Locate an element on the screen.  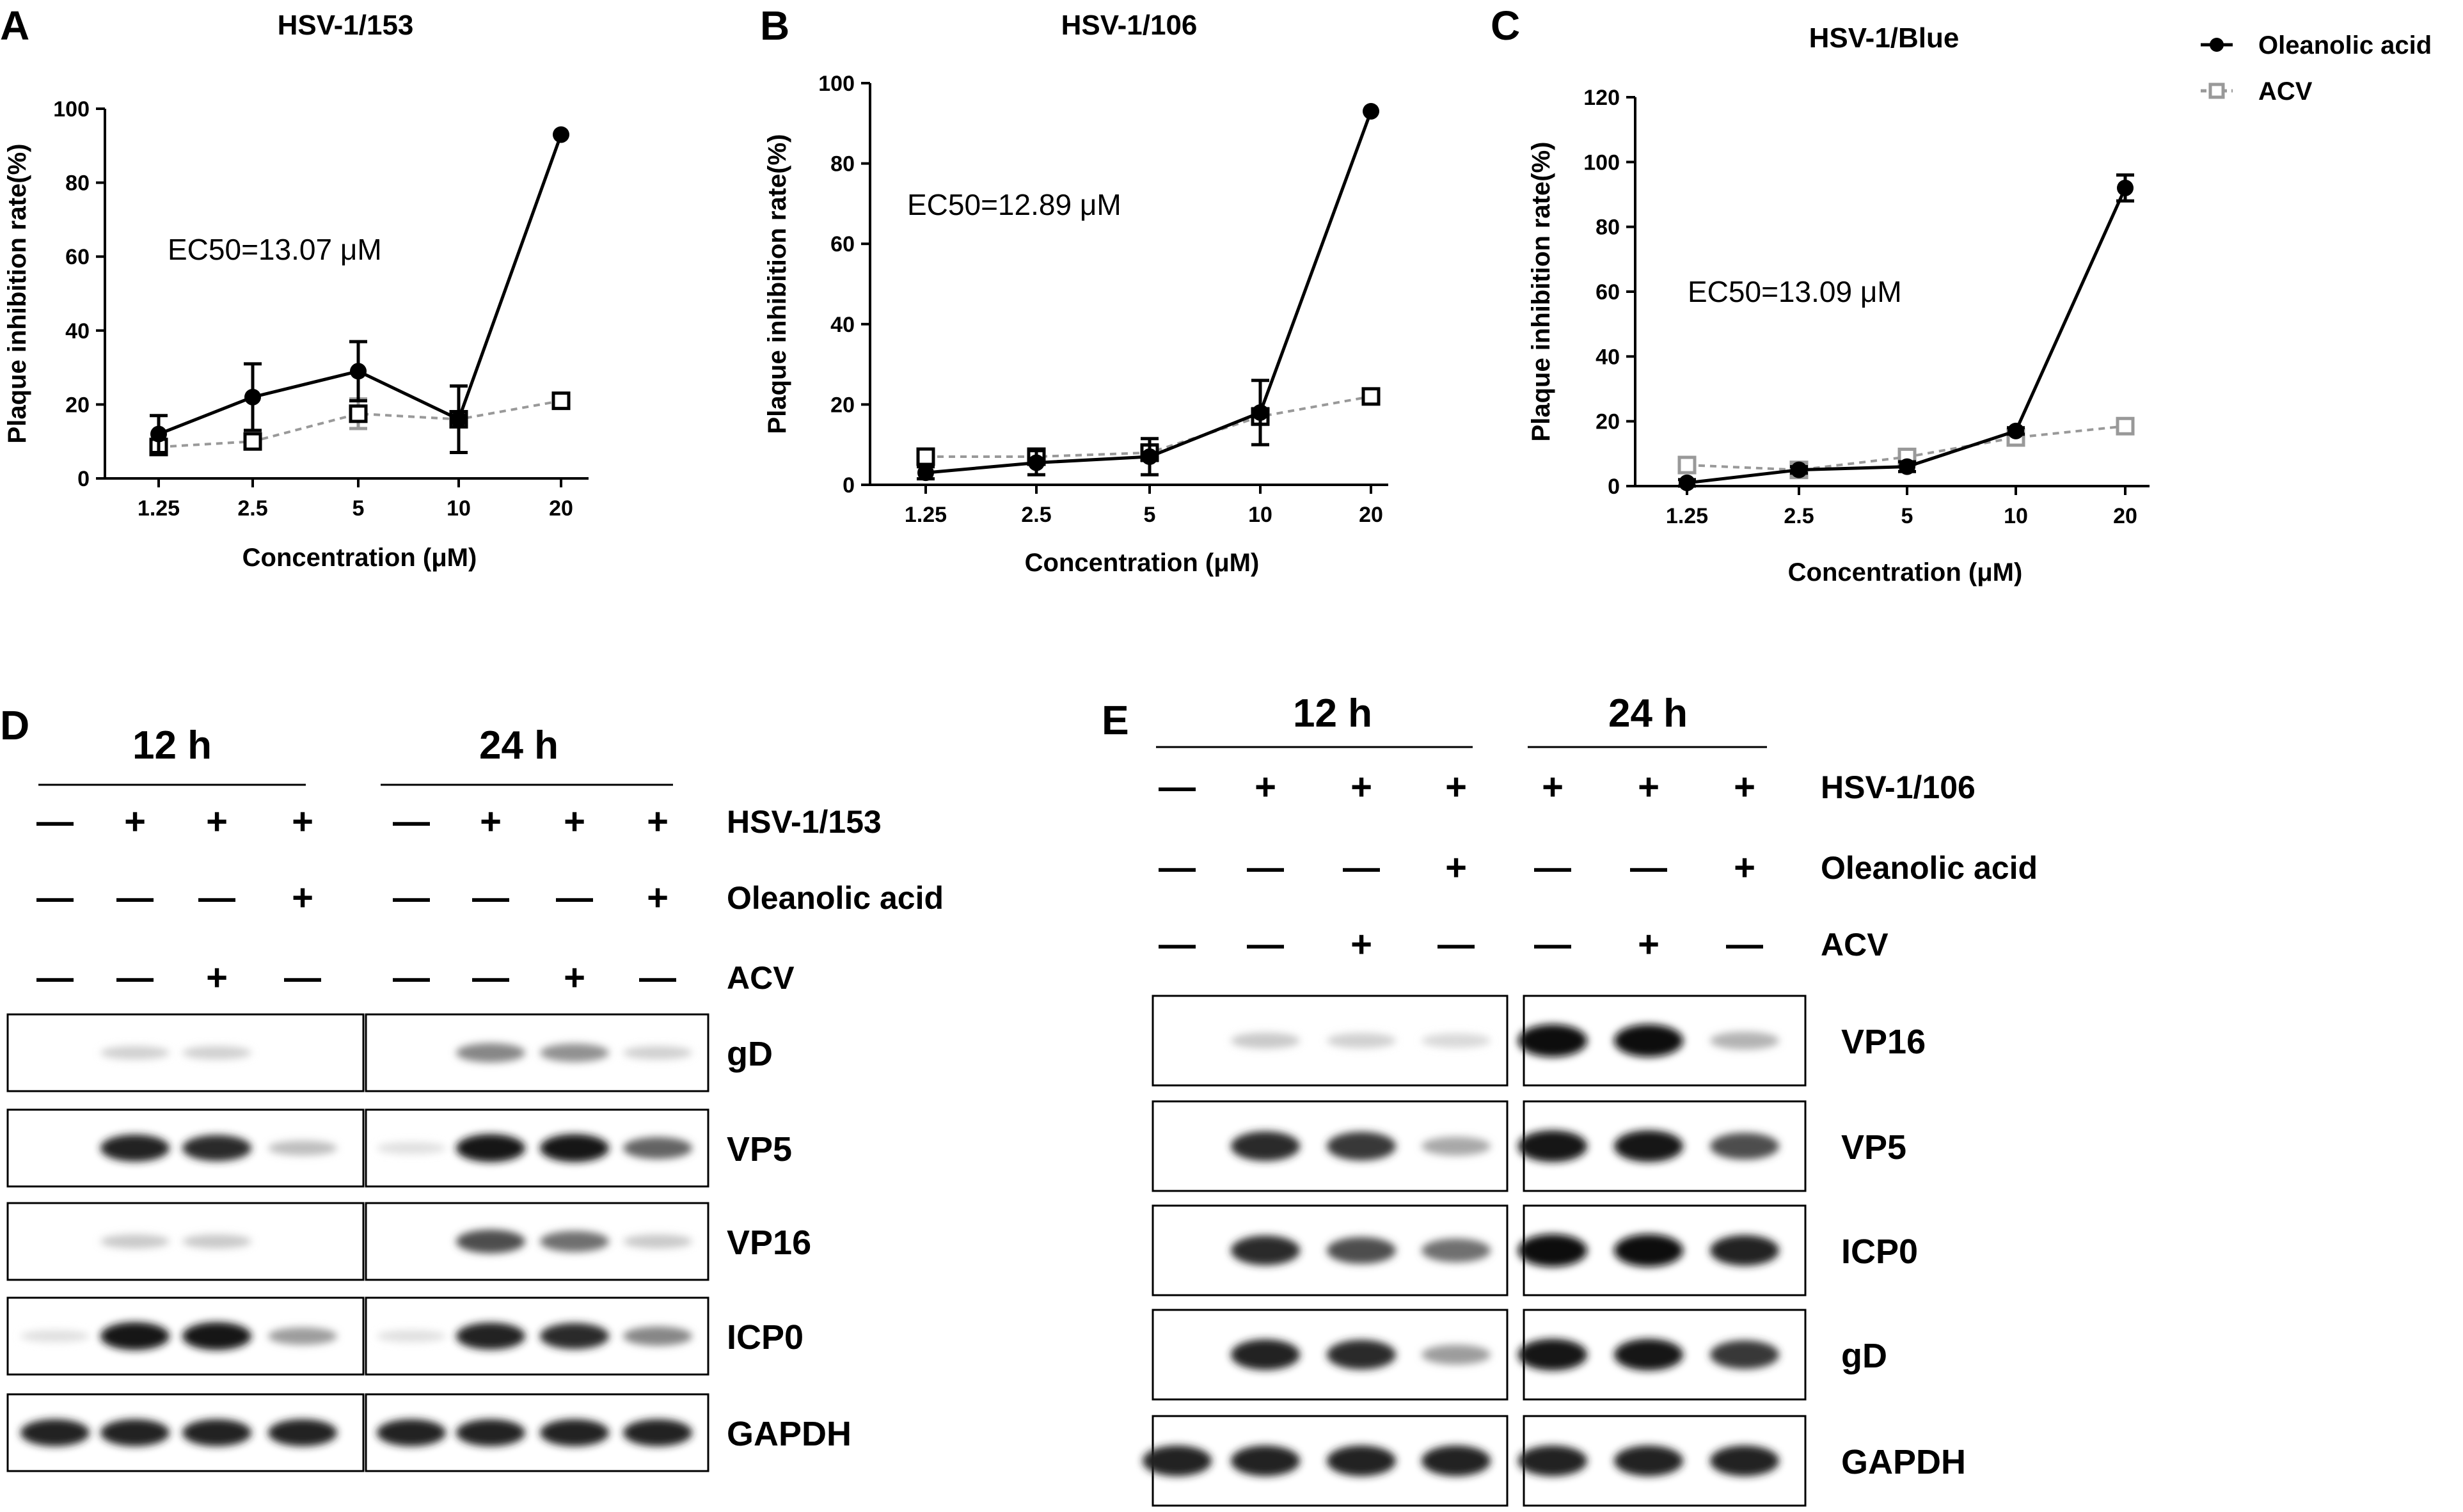
y-tick-label: 20 is located at coordinates (842, 405).